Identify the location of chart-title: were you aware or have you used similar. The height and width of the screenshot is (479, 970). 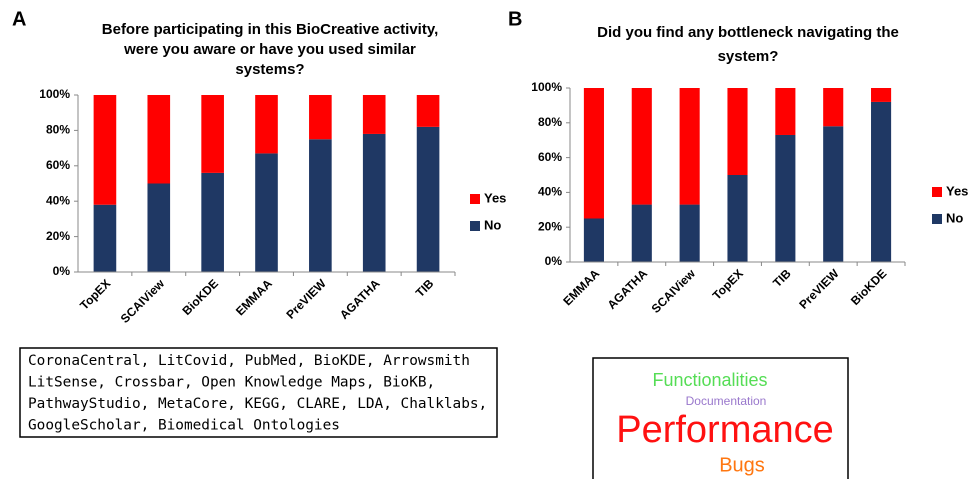
(269, 49).